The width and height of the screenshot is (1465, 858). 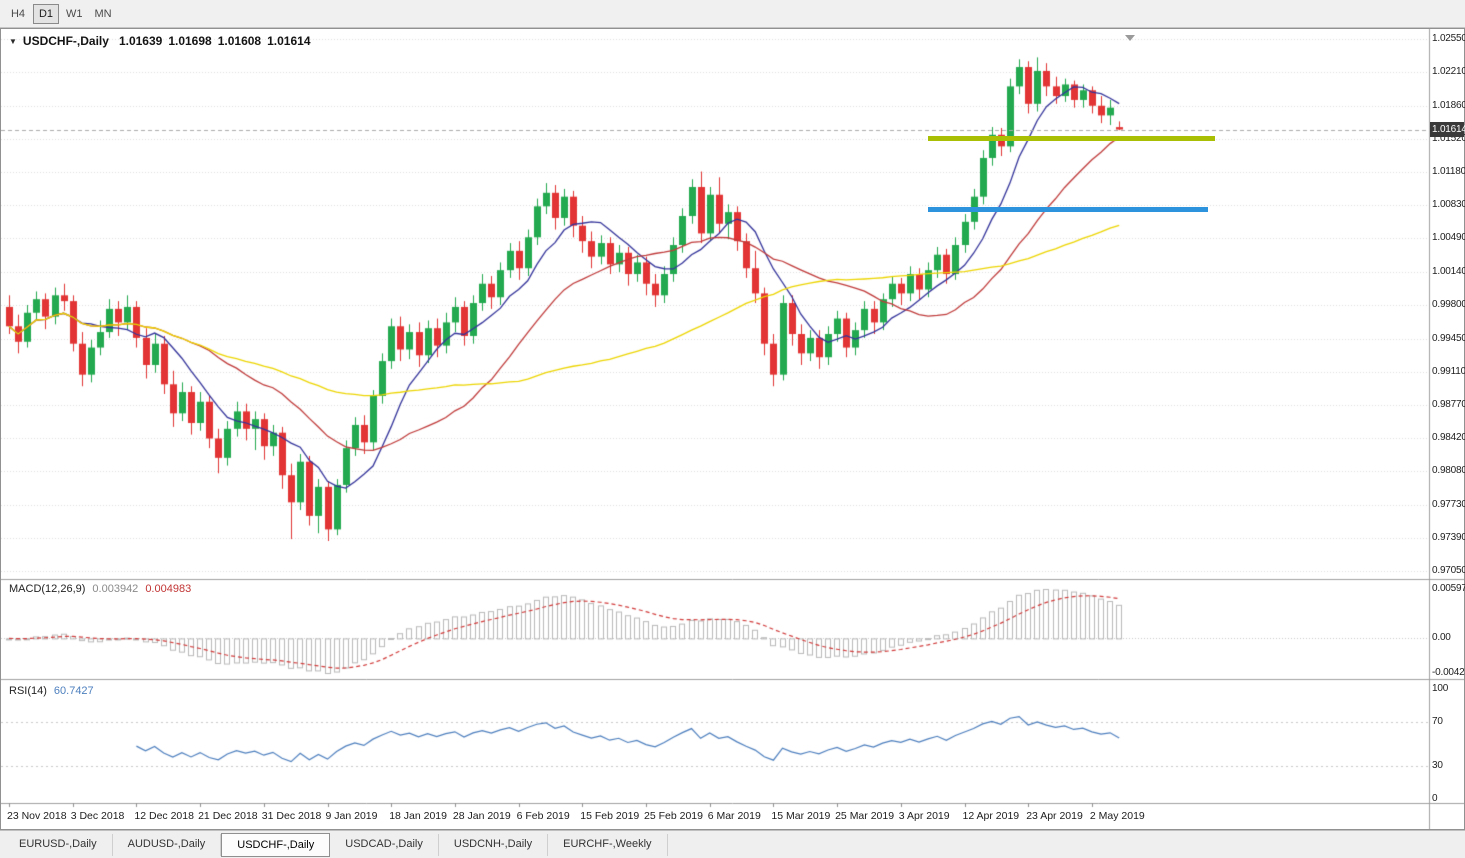 What do you see at coordinates (1448, 304) in the screenshot?
I see `price-scale-label: 0.99800` at bounding box center [1448, 304].